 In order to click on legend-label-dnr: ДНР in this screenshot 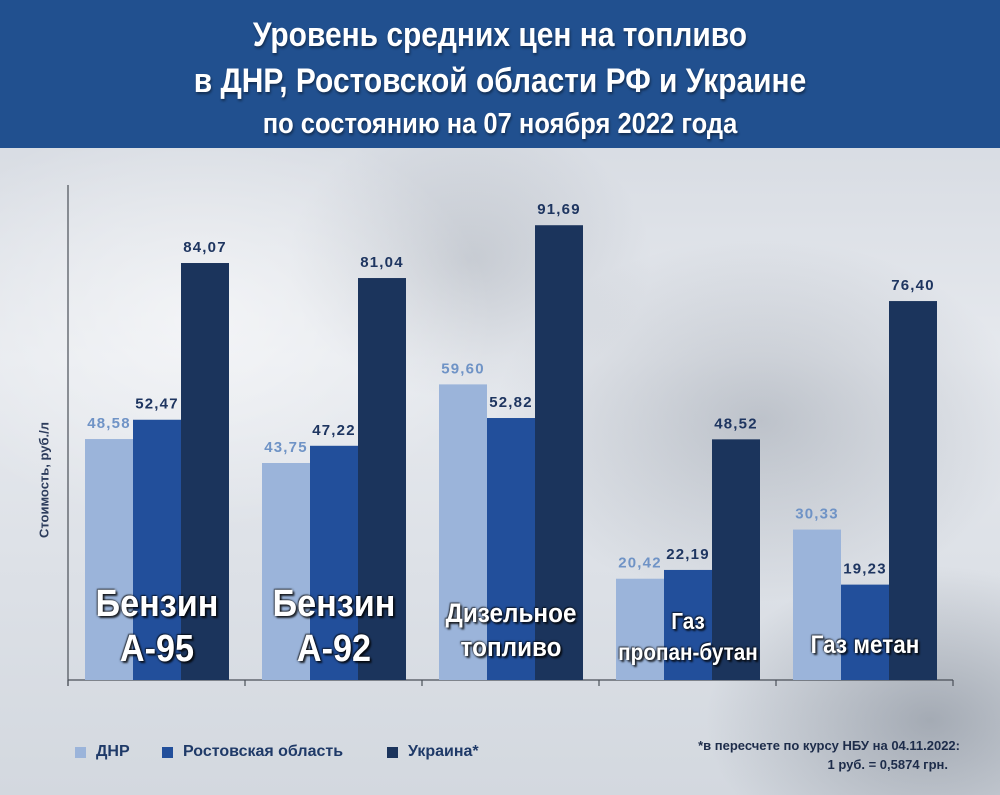, I will do `click(113, 751)`.